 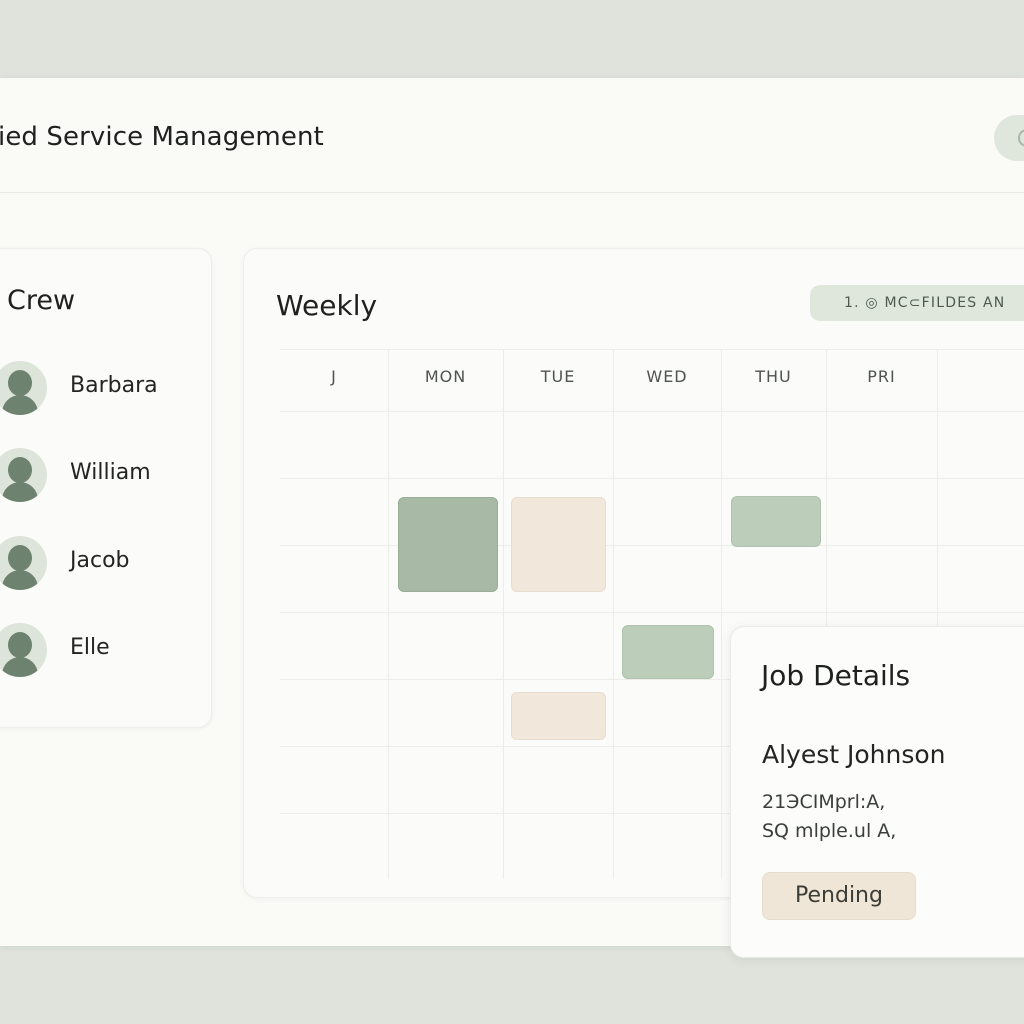 What do you see at coordinates (776, 521) in the screenshot?
I see `job-block-thu` at bounding box center [776, 521].